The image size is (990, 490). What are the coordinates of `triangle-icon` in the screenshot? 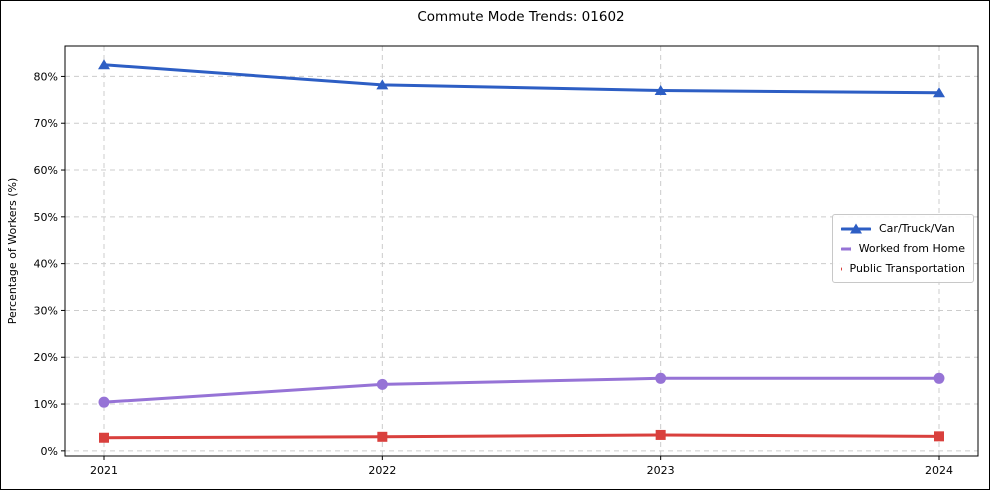 It's located at (856, 228).